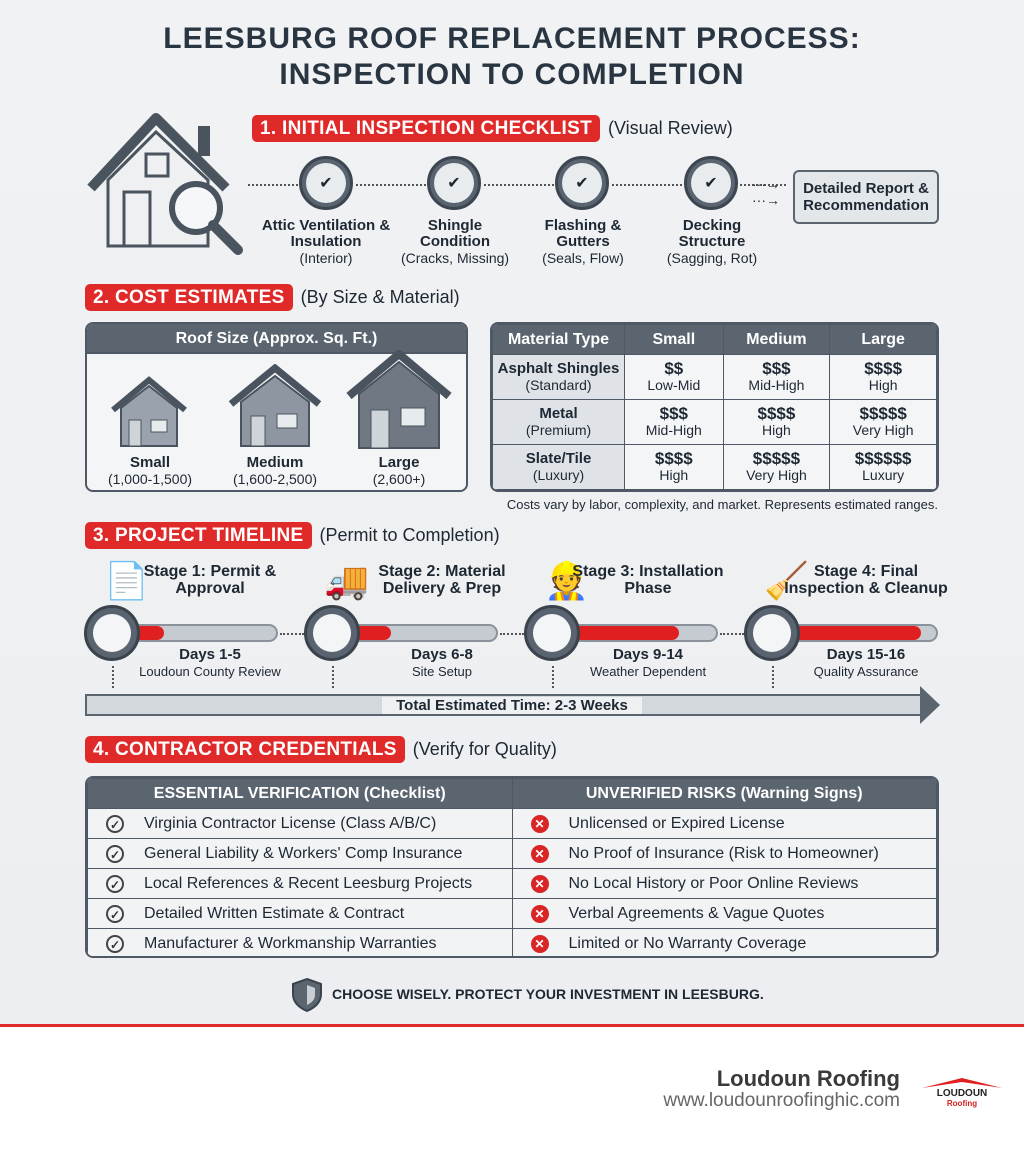 This screenshot has width=1024, height=1154. I want to click on section2-label: 2. COST ESTIMATES, so click(189, 297).